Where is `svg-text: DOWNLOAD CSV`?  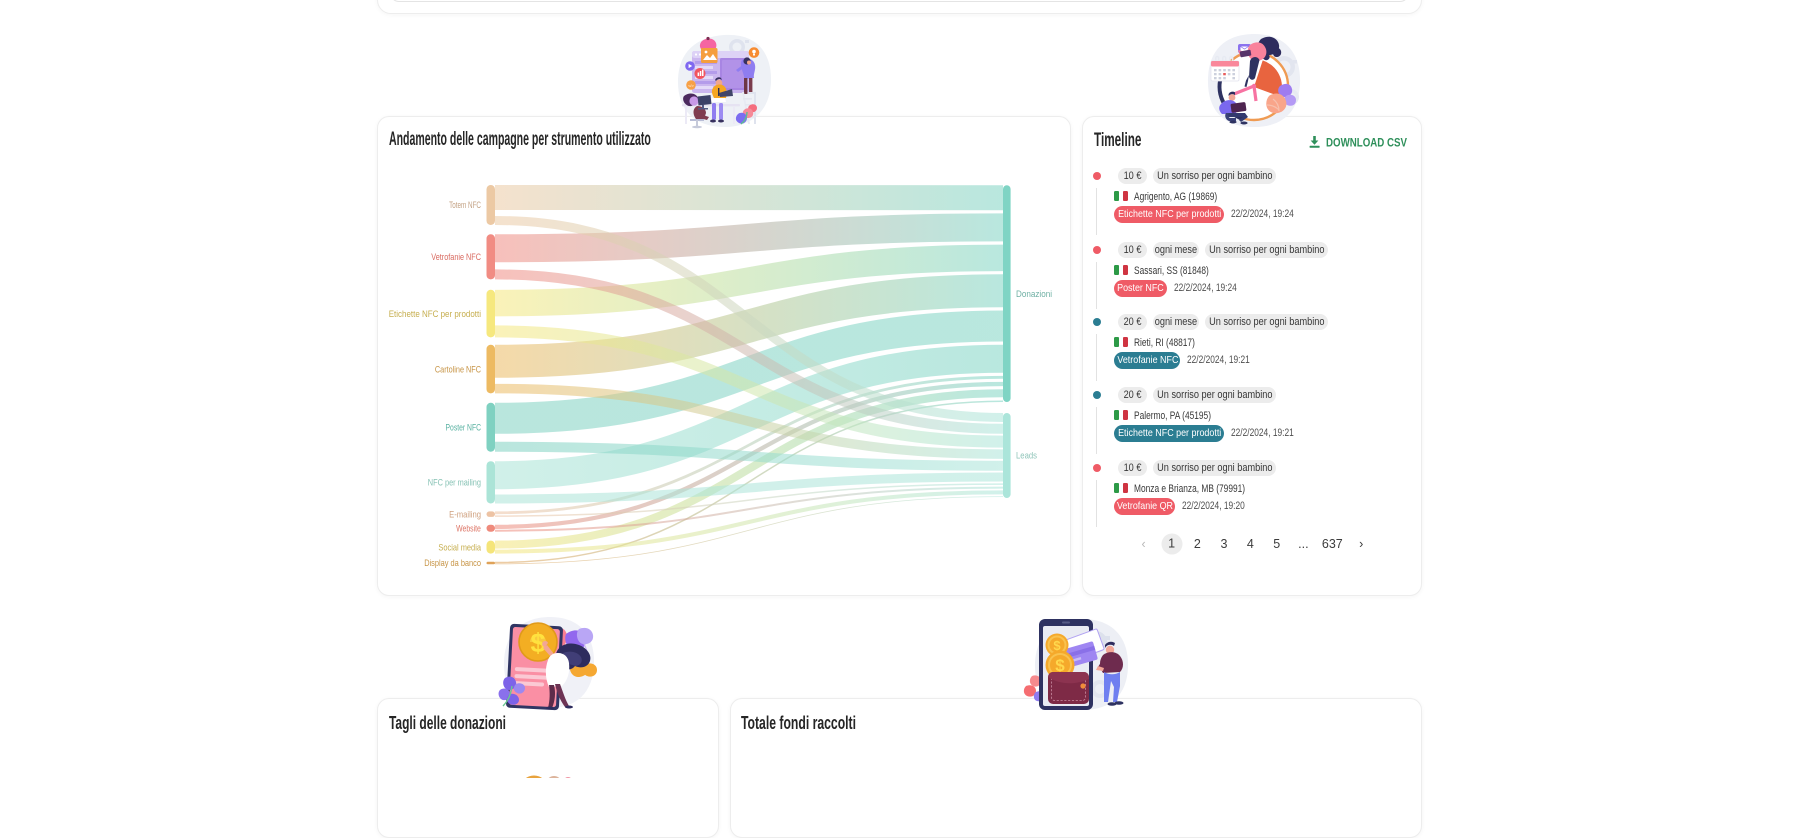 svg-text: DOWNLOAD CSV is located at coordinates (1366, 142).